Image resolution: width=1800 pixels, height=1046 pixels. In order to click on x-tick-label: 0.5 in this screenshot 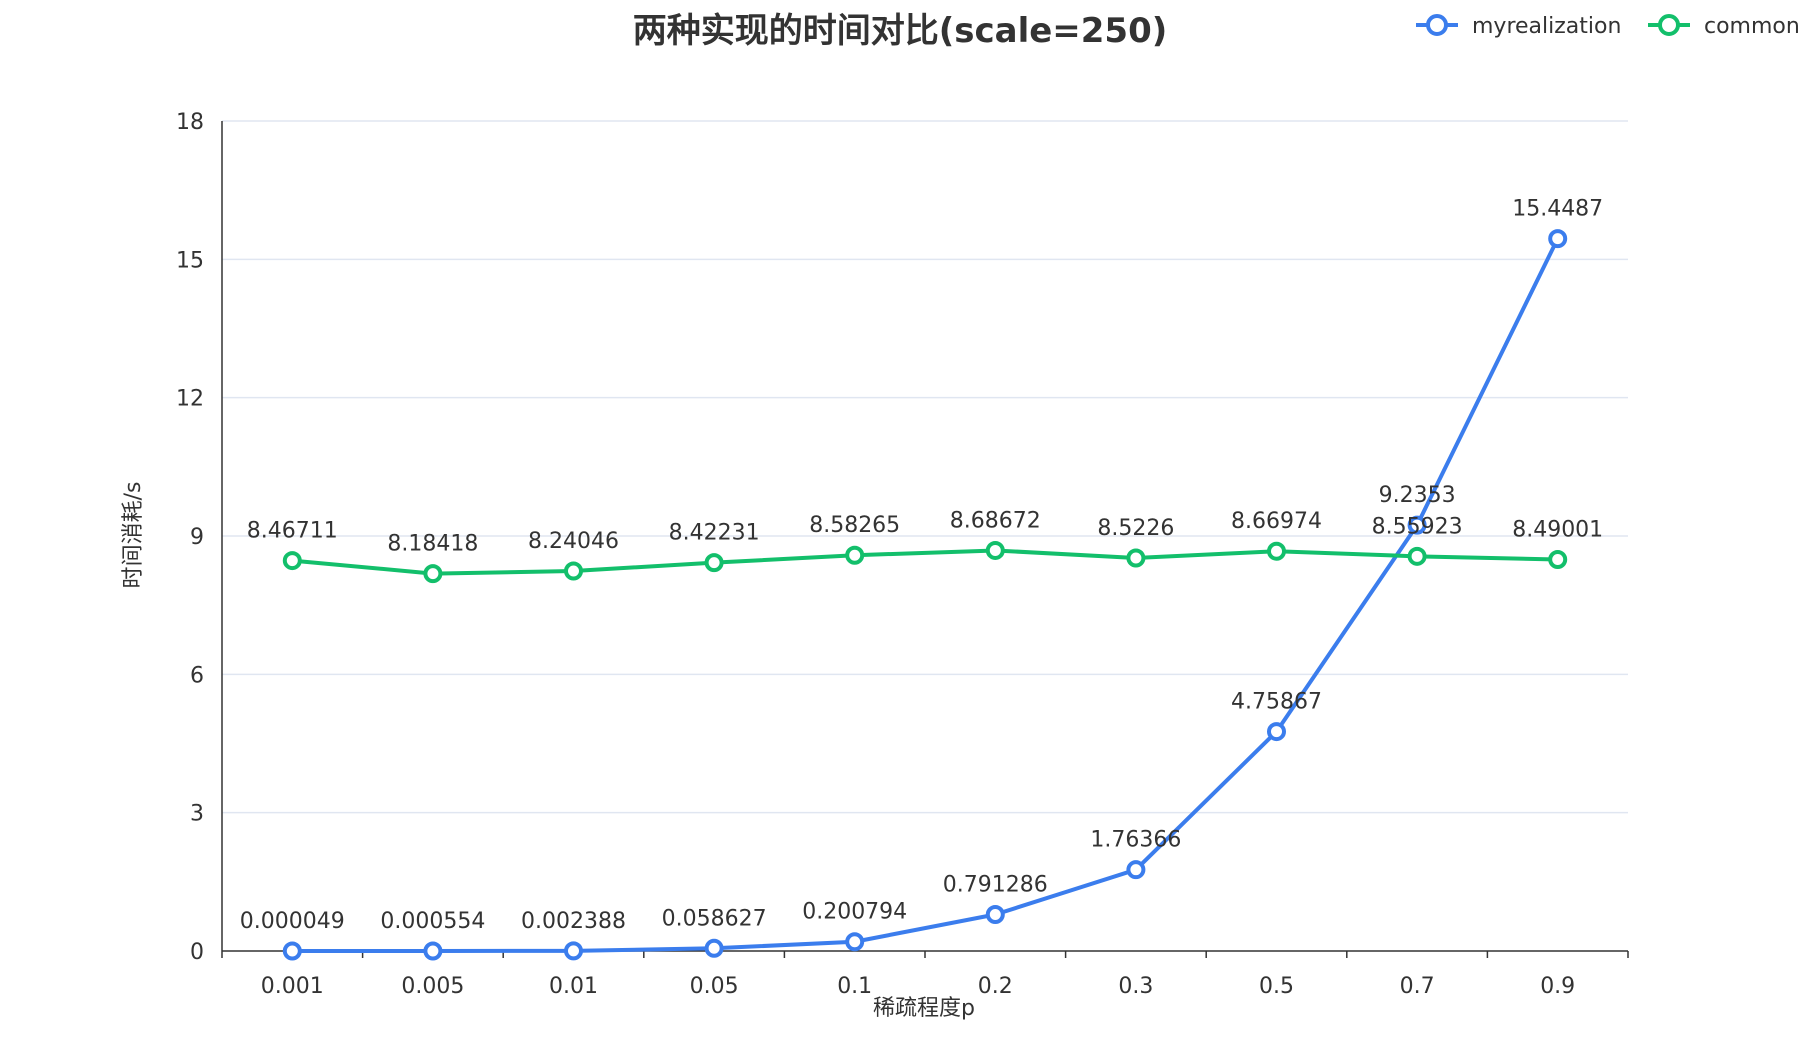, I will do `click(1276, 986)`.